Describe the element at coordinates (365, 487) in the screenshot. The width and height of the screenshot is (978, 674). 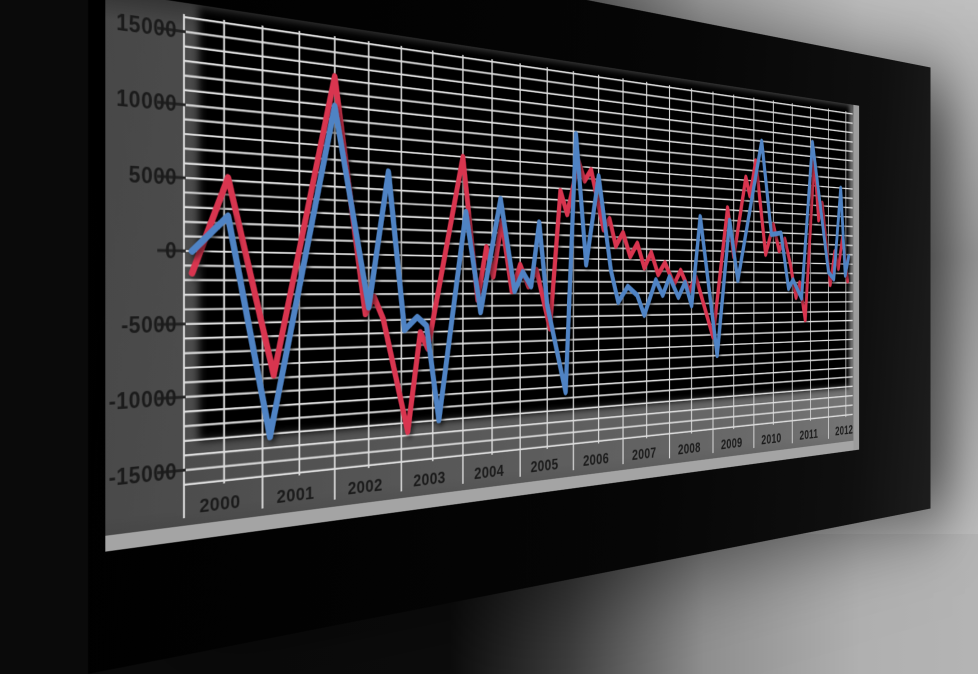
I see `x-tick-label: 2002` at that location.